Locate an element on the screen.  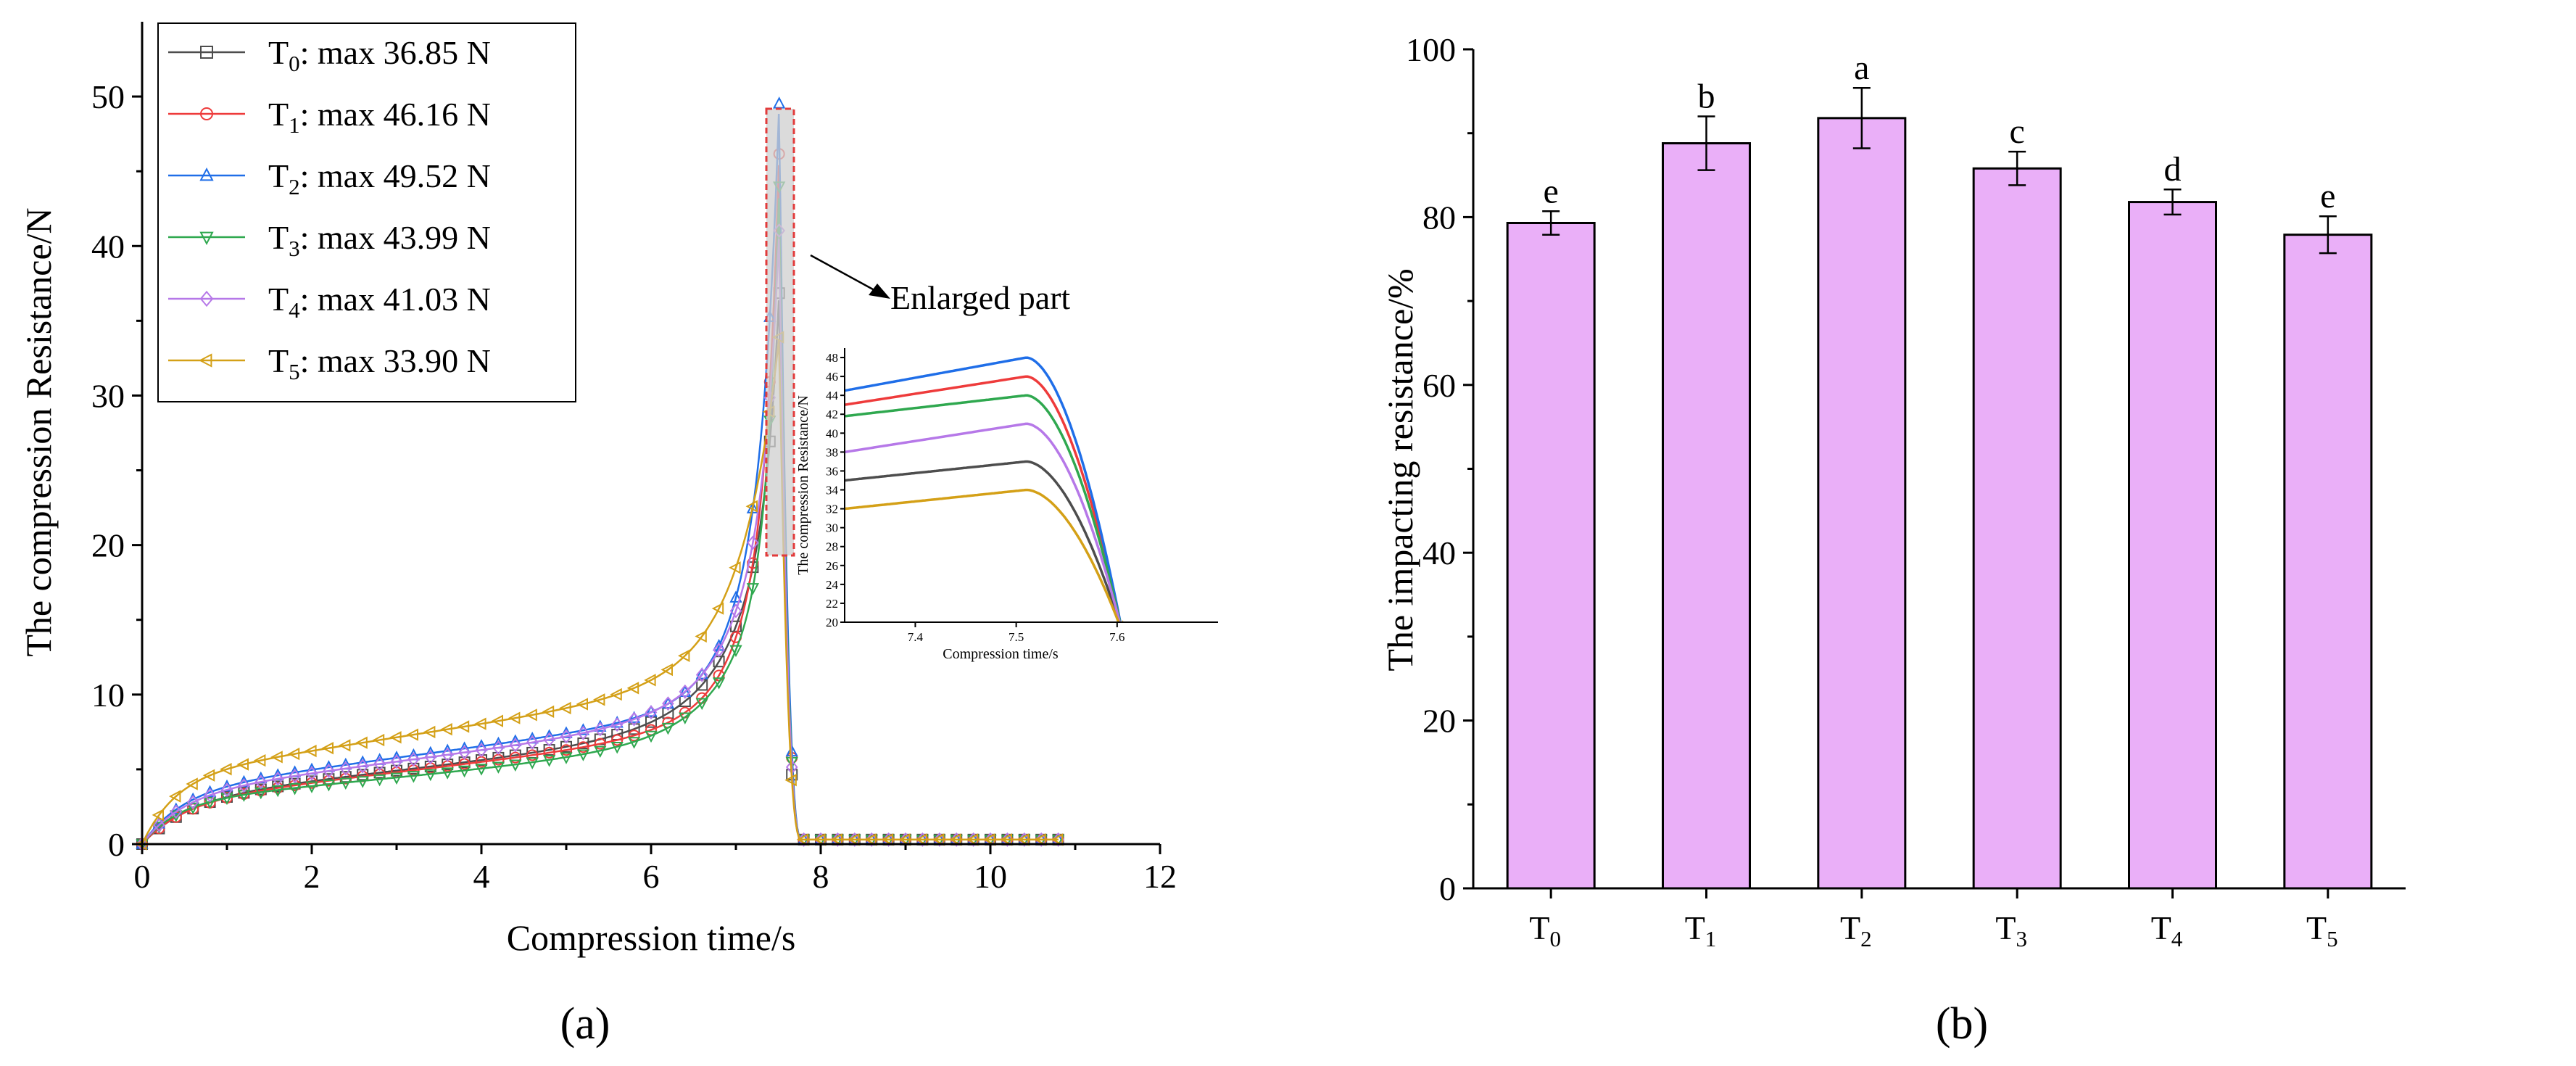
legend-label: T5: max 33.90 N is located at coordinates (380, 363).